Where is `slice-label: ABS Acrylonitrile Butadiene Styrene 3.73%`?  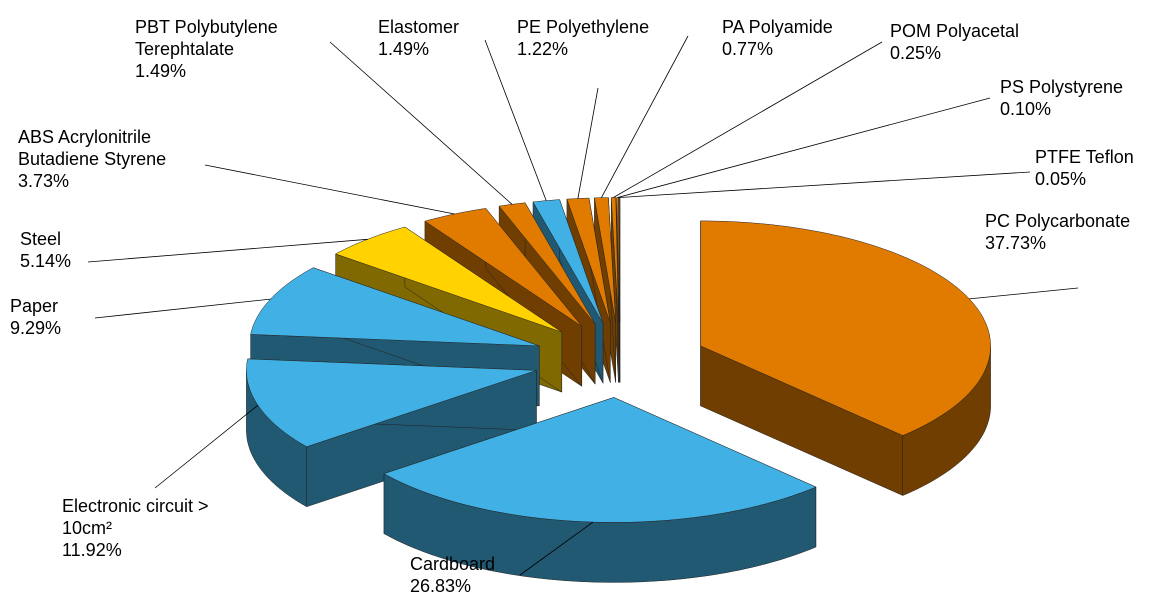
slice-label: ABS Acrylonitrile Butadiene Styrene 3.73% is located at coordinates (115, 159).